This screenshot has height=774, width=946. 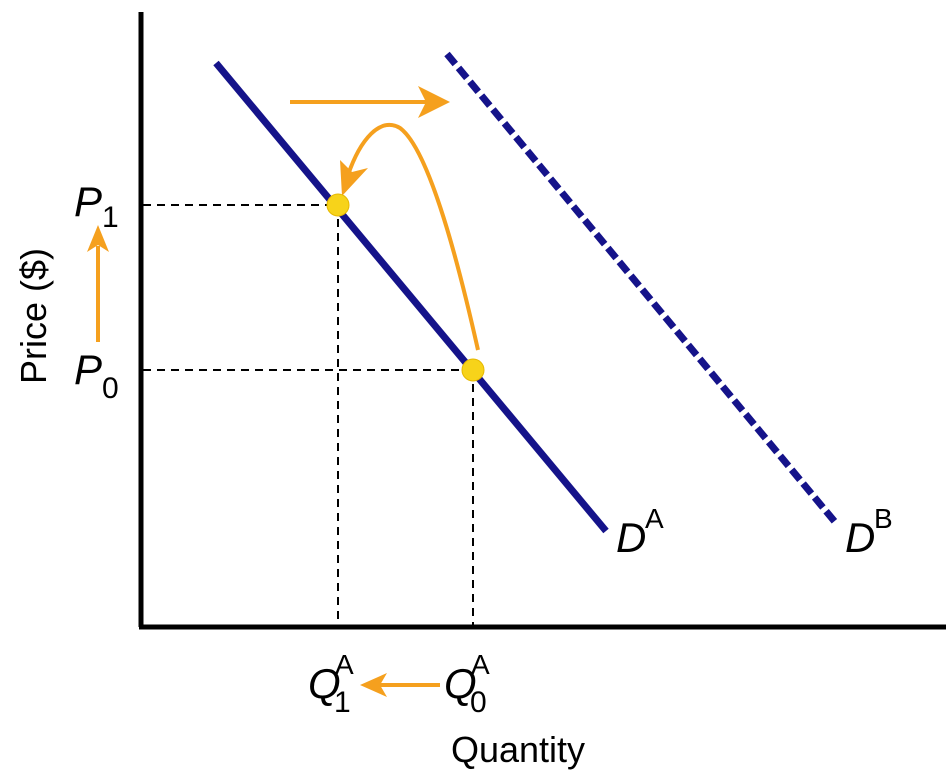 What do you see at coordinates (460, 683) in the screenshot?
I see `q0-letter: Q` at bounding box center [460, 683].